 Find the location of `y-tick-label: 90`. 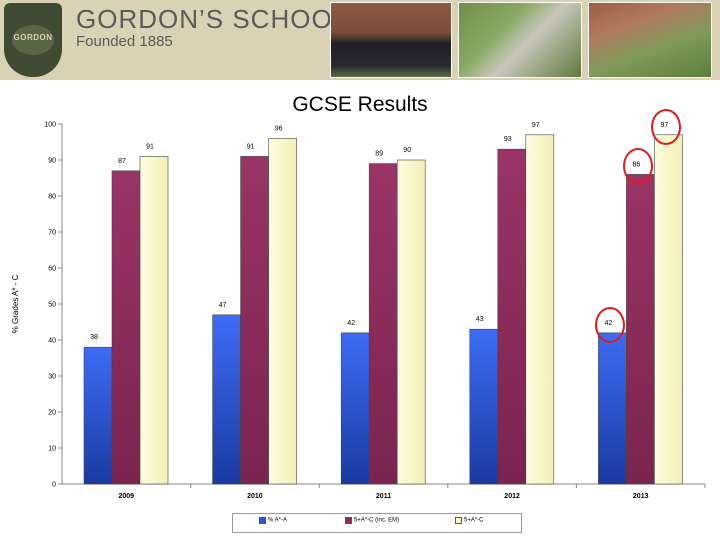

y-tick-label: 90 is located at coordinates (52, 161).